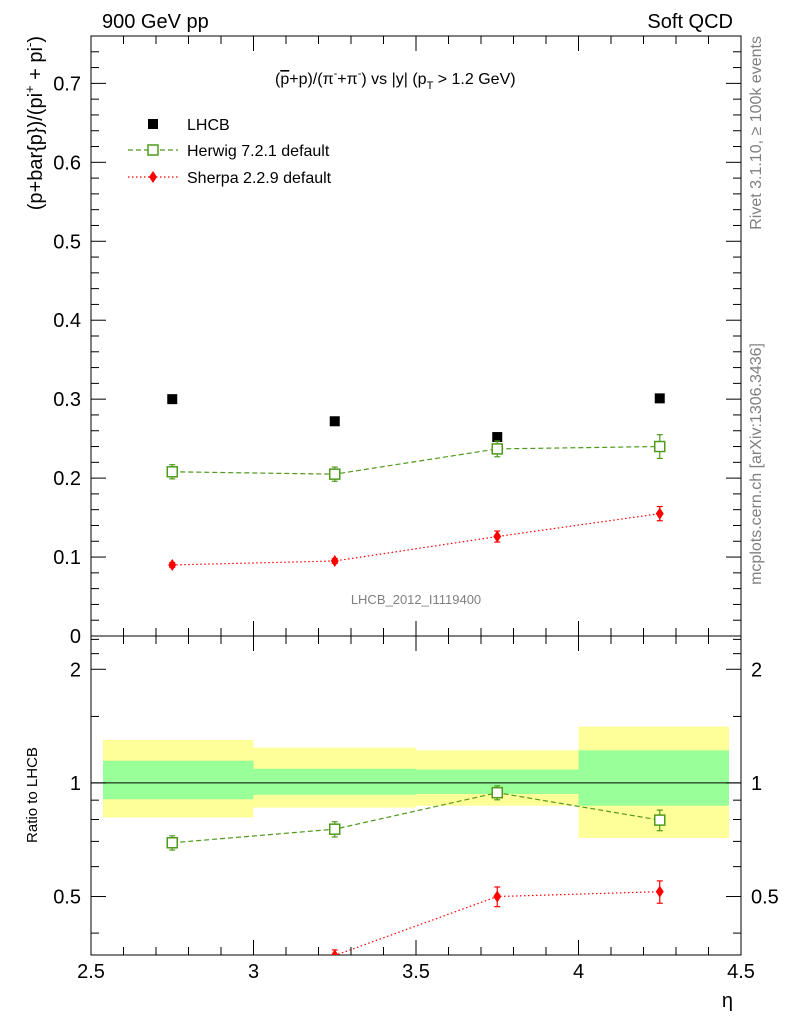  What do you see at coordinates (416, 972) in the screenshot?
I see `x-tick-label: 3.5` at bounding box center [416, 972].